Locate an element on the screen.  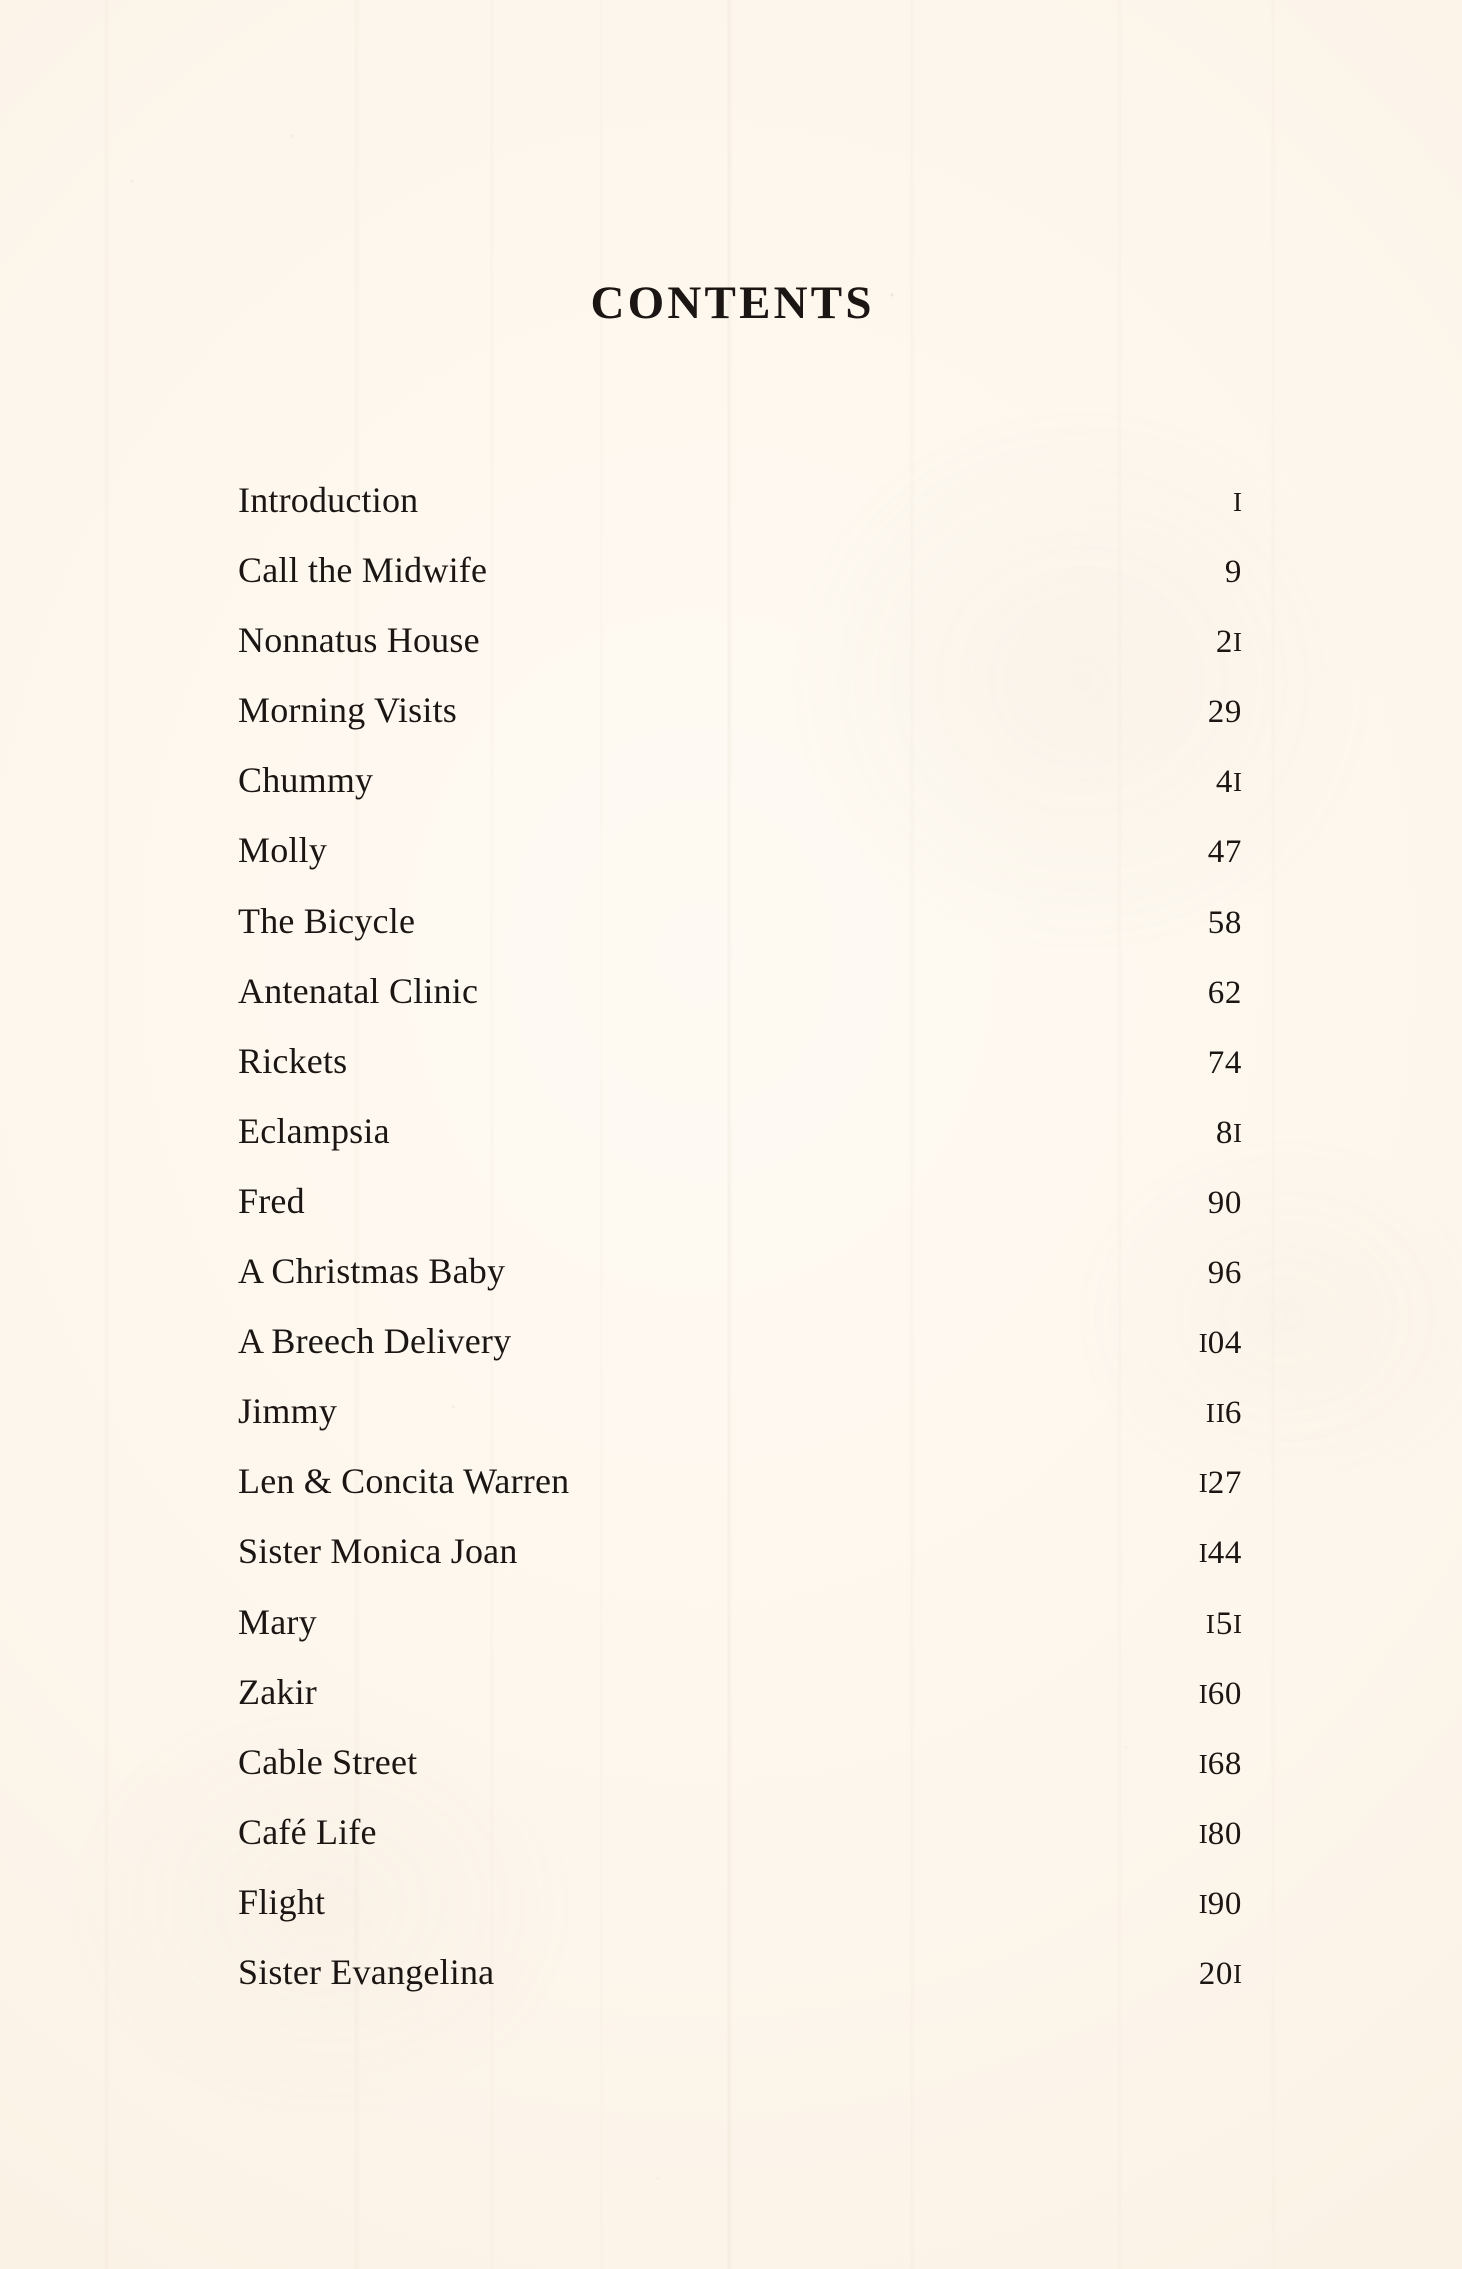
toc-entry-page-number: II6 is located at coordinates (1223, 1413).